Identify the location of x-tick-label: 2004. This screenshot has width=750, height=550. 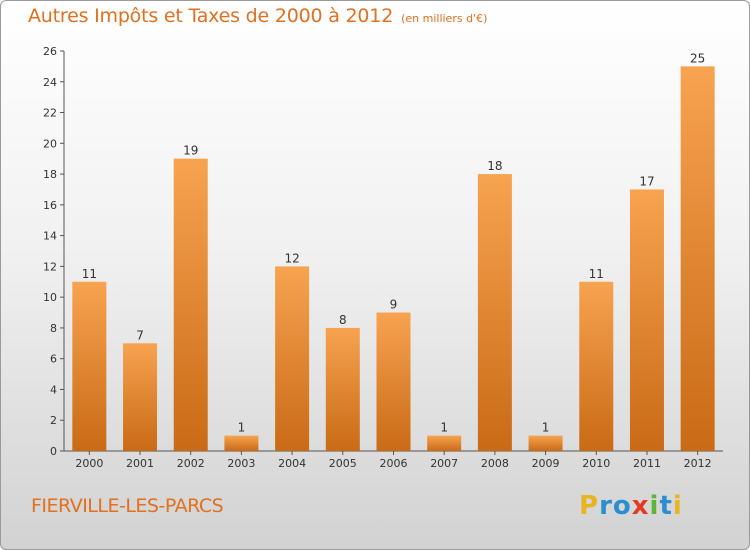
(292, 463).